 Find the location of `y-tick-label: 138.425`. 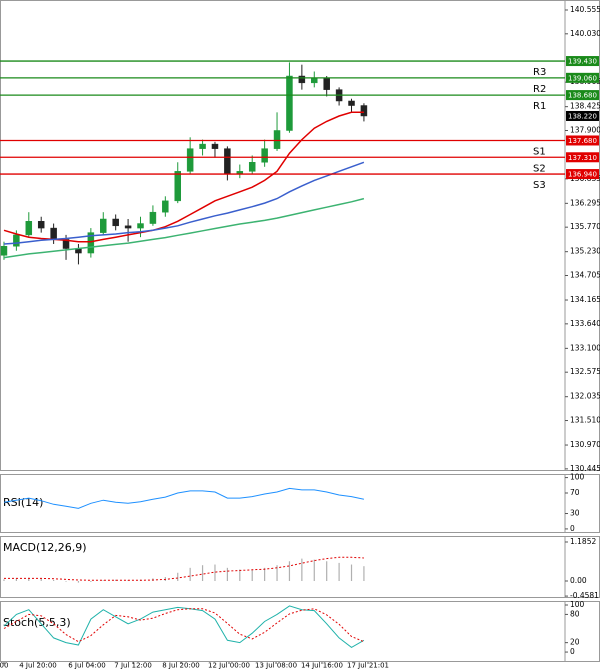

y-tick-label: 138.425 is located at coordinates (585, 106).